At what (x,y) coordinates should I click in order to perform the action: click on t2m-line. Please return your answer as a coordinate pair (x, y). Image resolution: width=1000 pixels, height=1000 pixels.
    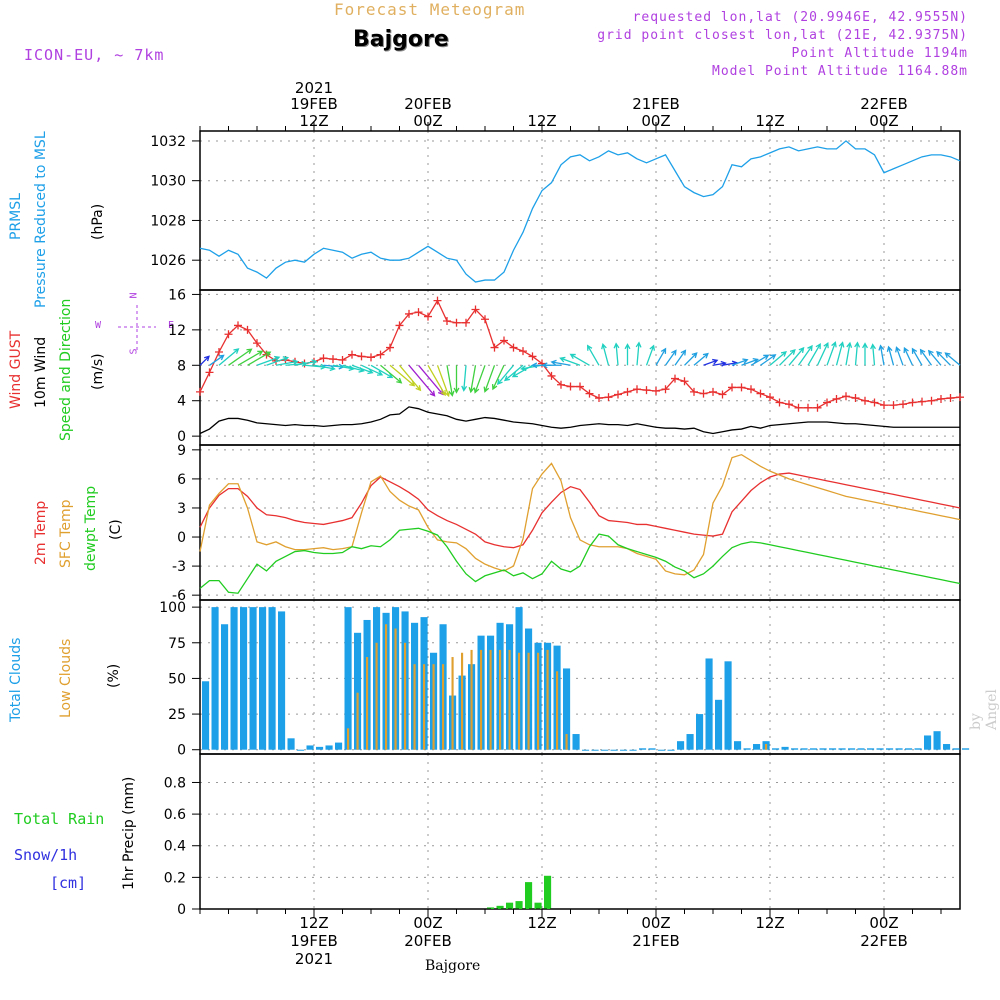
    Looking at the image, I should click on (580, 510).